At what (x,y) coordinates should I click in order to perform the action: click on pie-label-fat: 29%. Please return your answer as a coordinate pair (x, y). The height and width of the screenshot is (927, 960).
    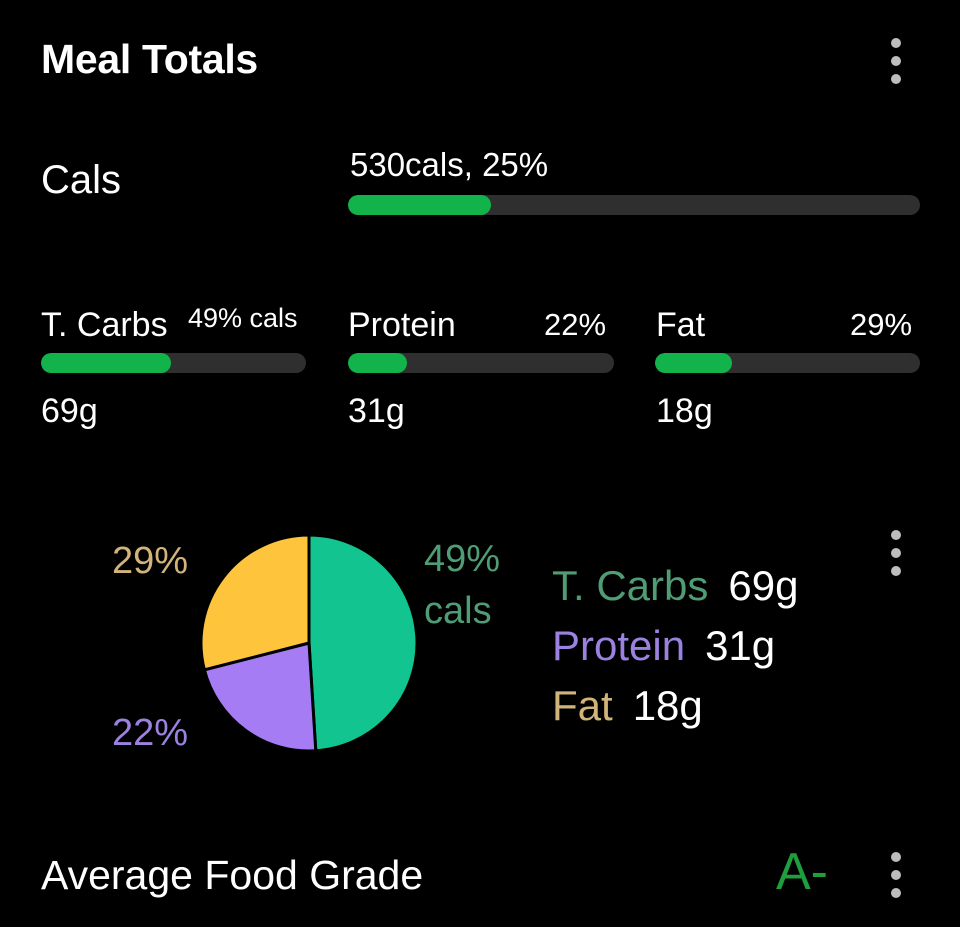
    Looking at the image, I should click on (150, 561).